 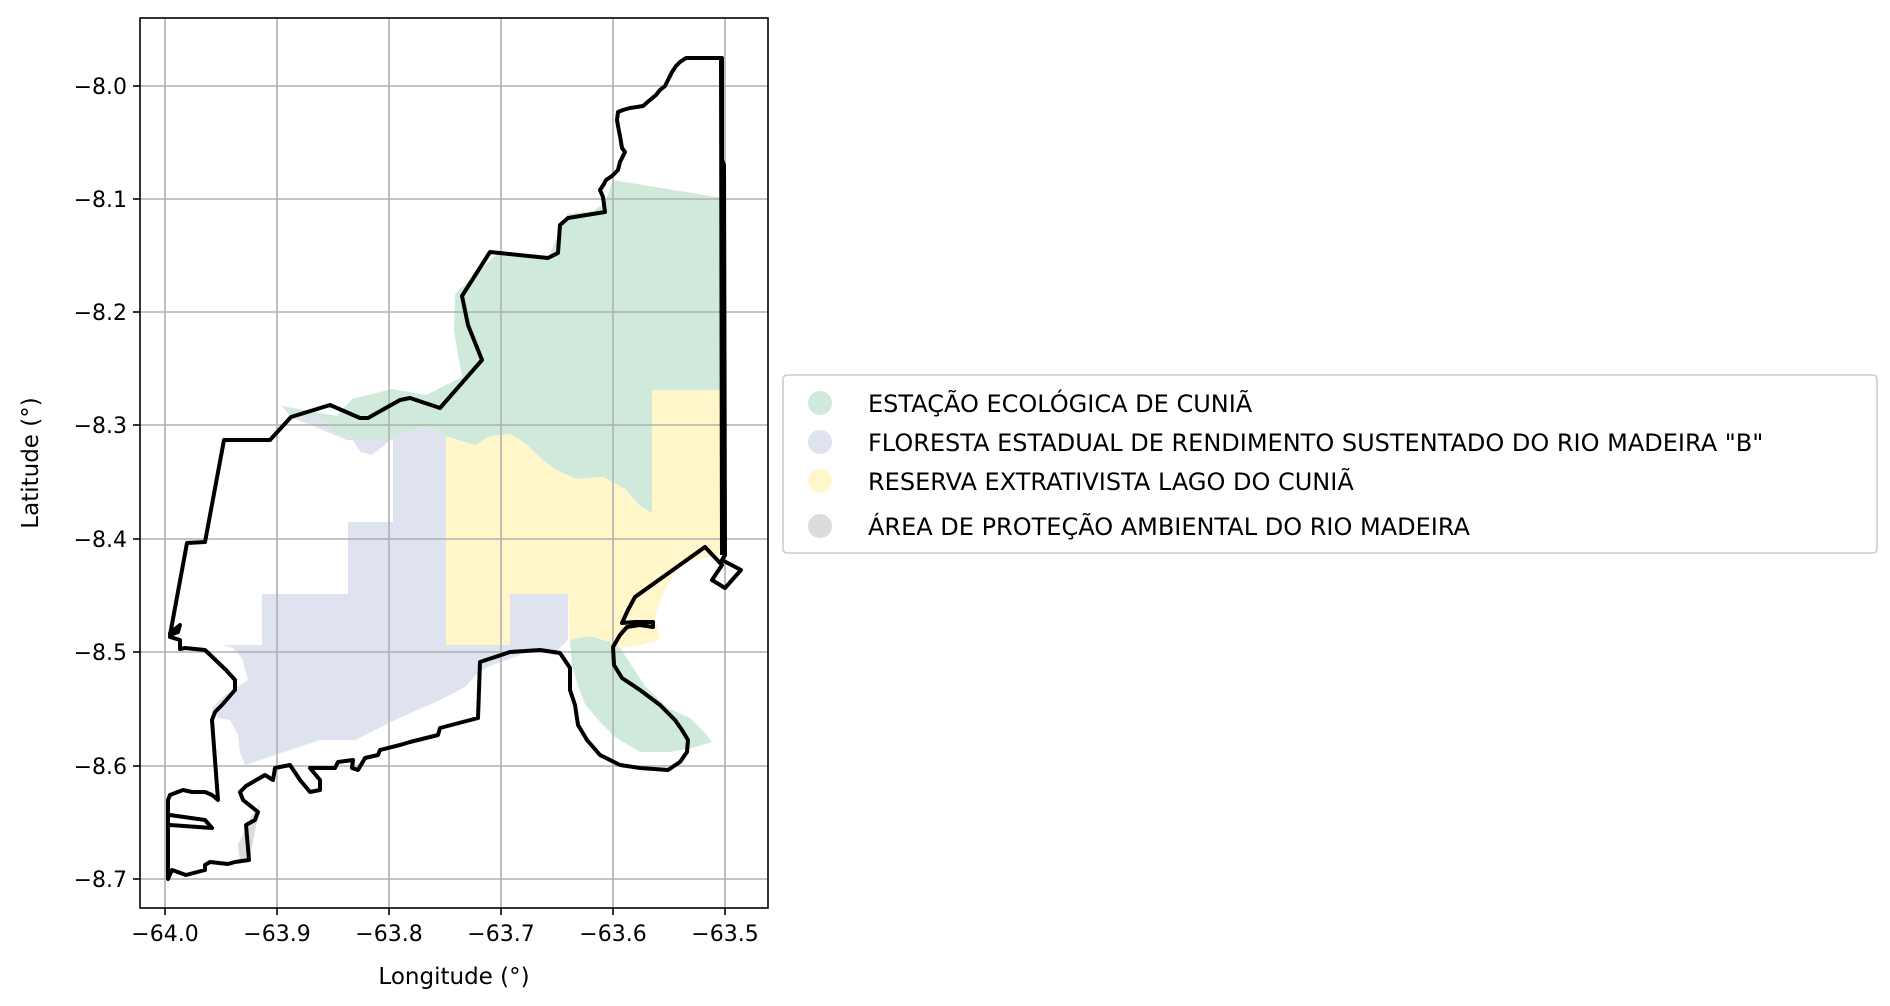 I want to click on x-tick: −63.9, so click(x=277, y=927).